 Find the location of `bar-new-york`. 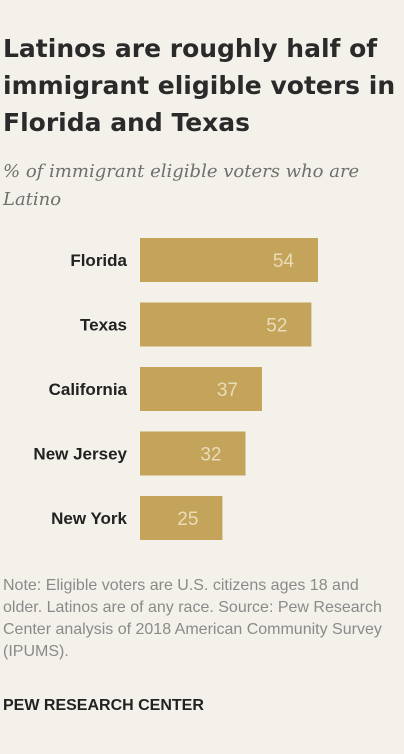

bar-new-york is located at coordinates (181, 518).